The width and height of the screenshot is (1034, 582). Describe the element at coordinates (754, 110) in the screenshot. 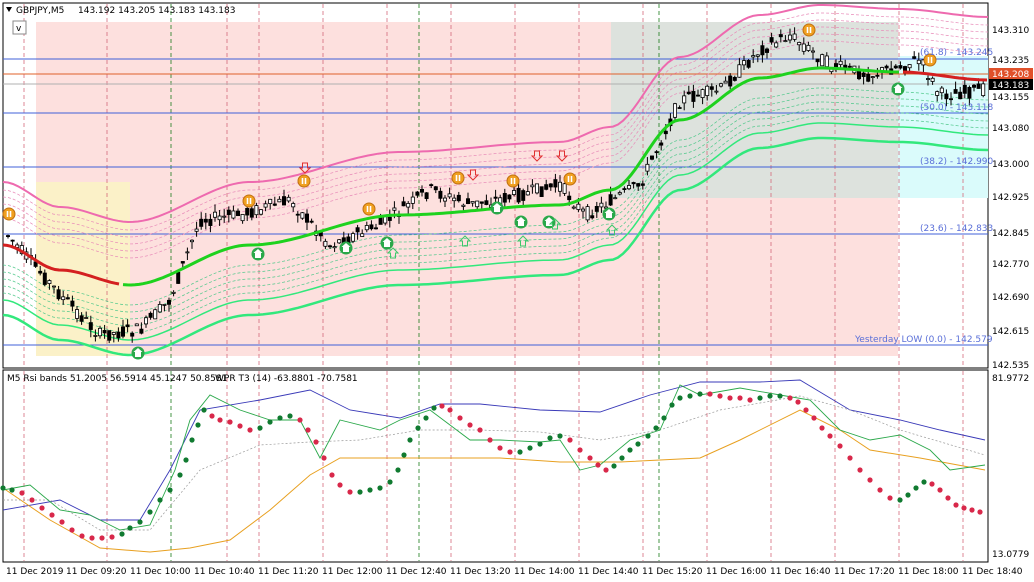

I see `grey-zone` at that location.